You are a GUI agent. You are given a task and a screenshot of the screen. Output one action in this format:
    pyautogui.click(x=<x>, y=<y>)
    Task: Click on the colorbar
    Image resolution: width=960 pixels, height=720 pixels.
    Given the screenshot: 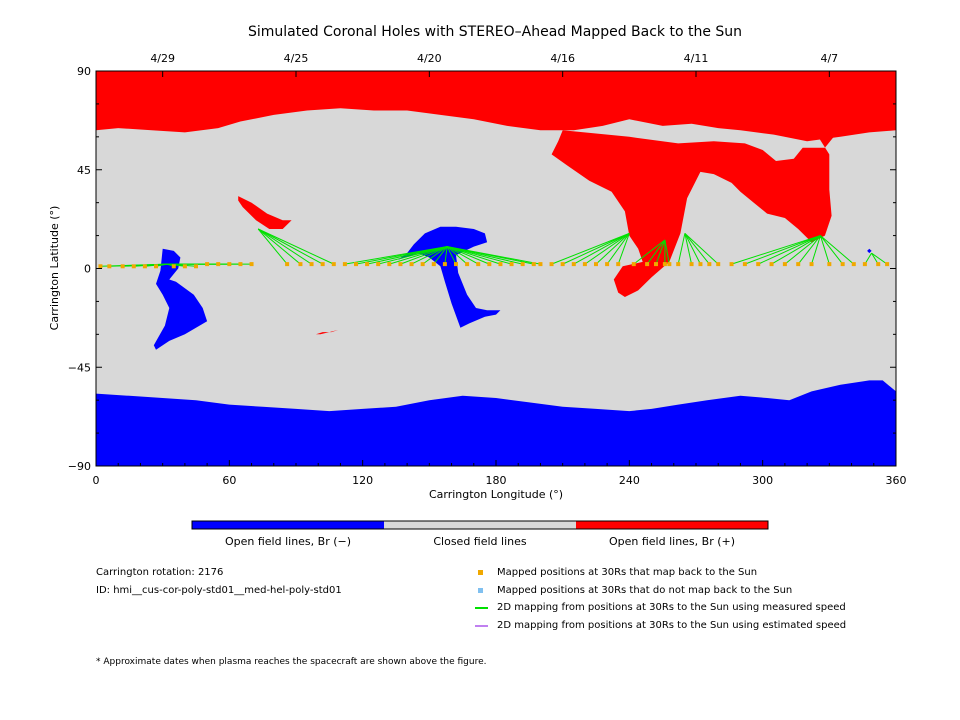 What is the action you would take?
    pyautogui.click(x=480, y=525)
    